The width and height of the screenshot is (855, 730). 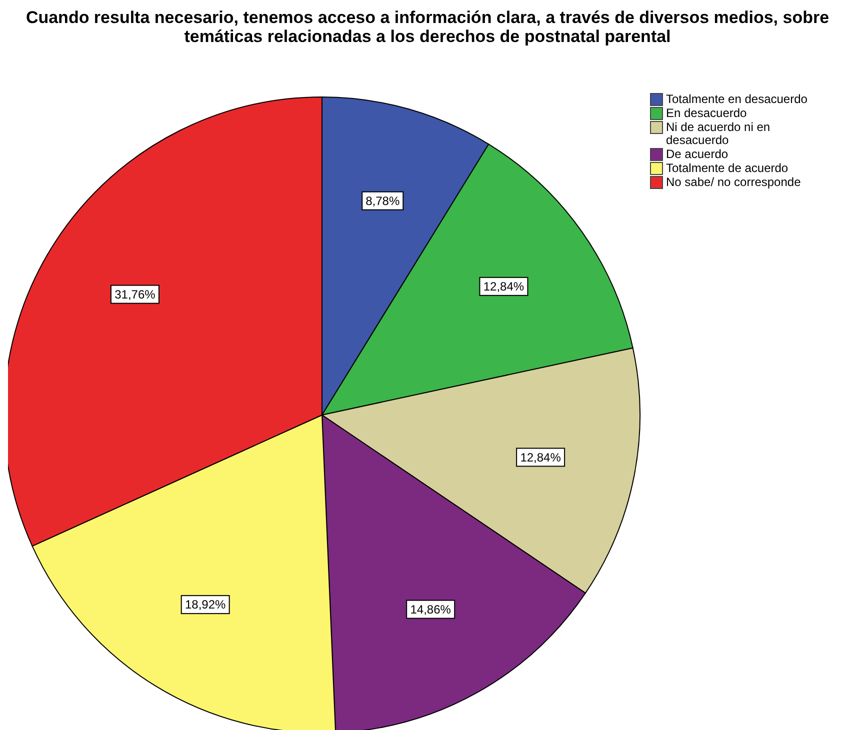 I want to click on legend-label: No sabe/ no corresponde, so click(x=734, y=182).